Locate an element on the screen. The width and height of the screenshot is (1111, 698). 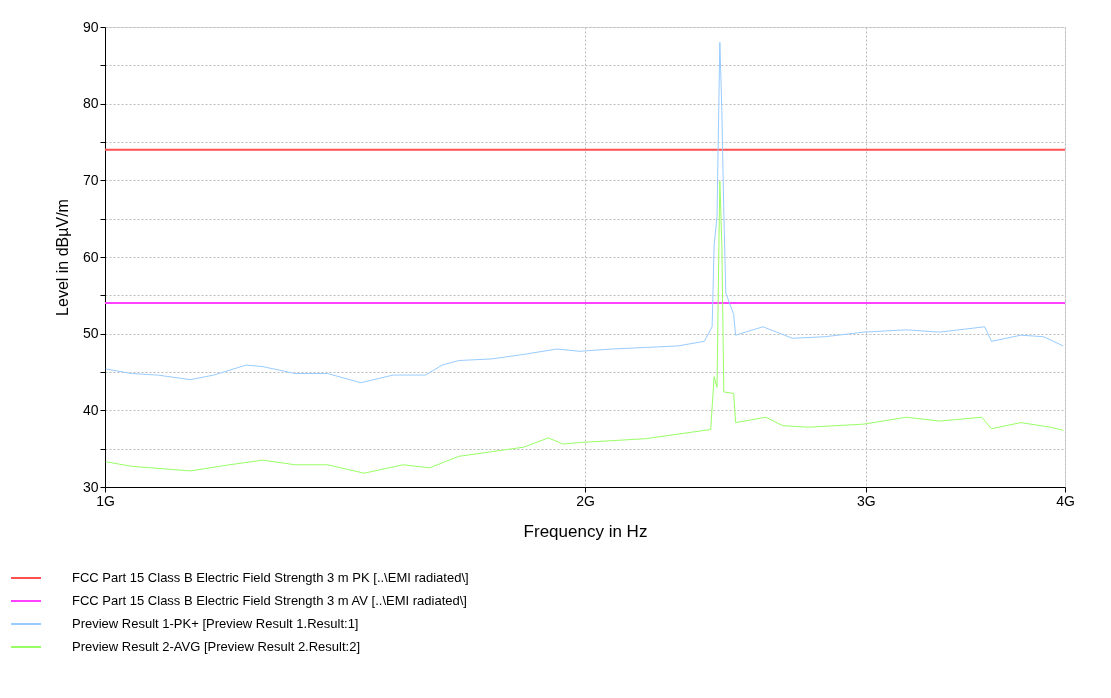
y-axis-title: Level in dBµV/m is located at coordinates (62, 257).